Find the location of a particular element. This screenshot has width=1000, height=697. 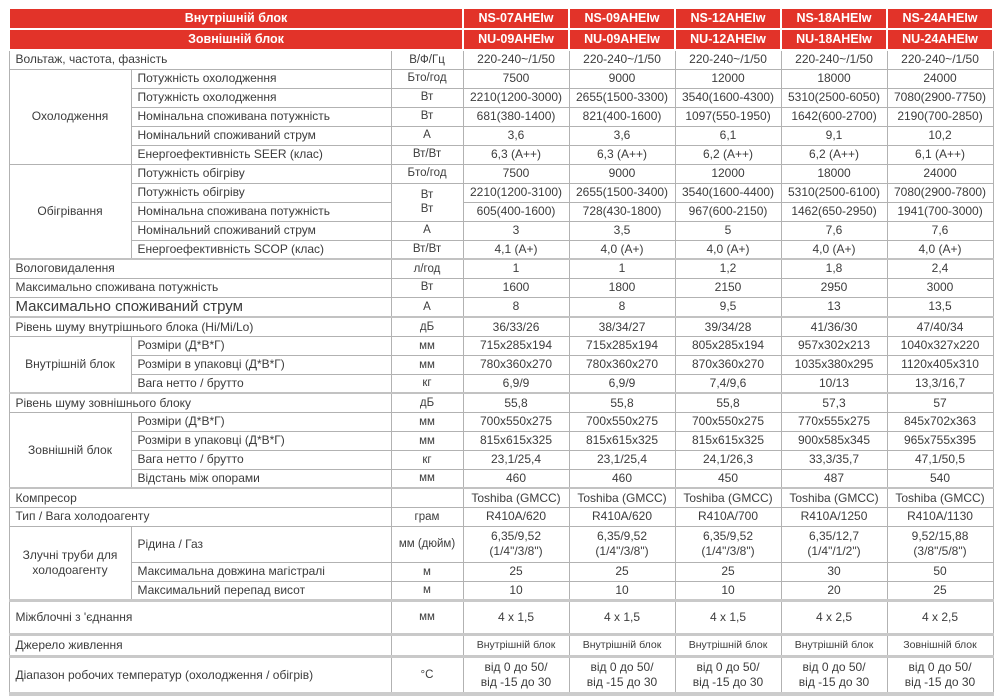

spec-value: 5310(2500-6050) is located at coordinates (834, 97).